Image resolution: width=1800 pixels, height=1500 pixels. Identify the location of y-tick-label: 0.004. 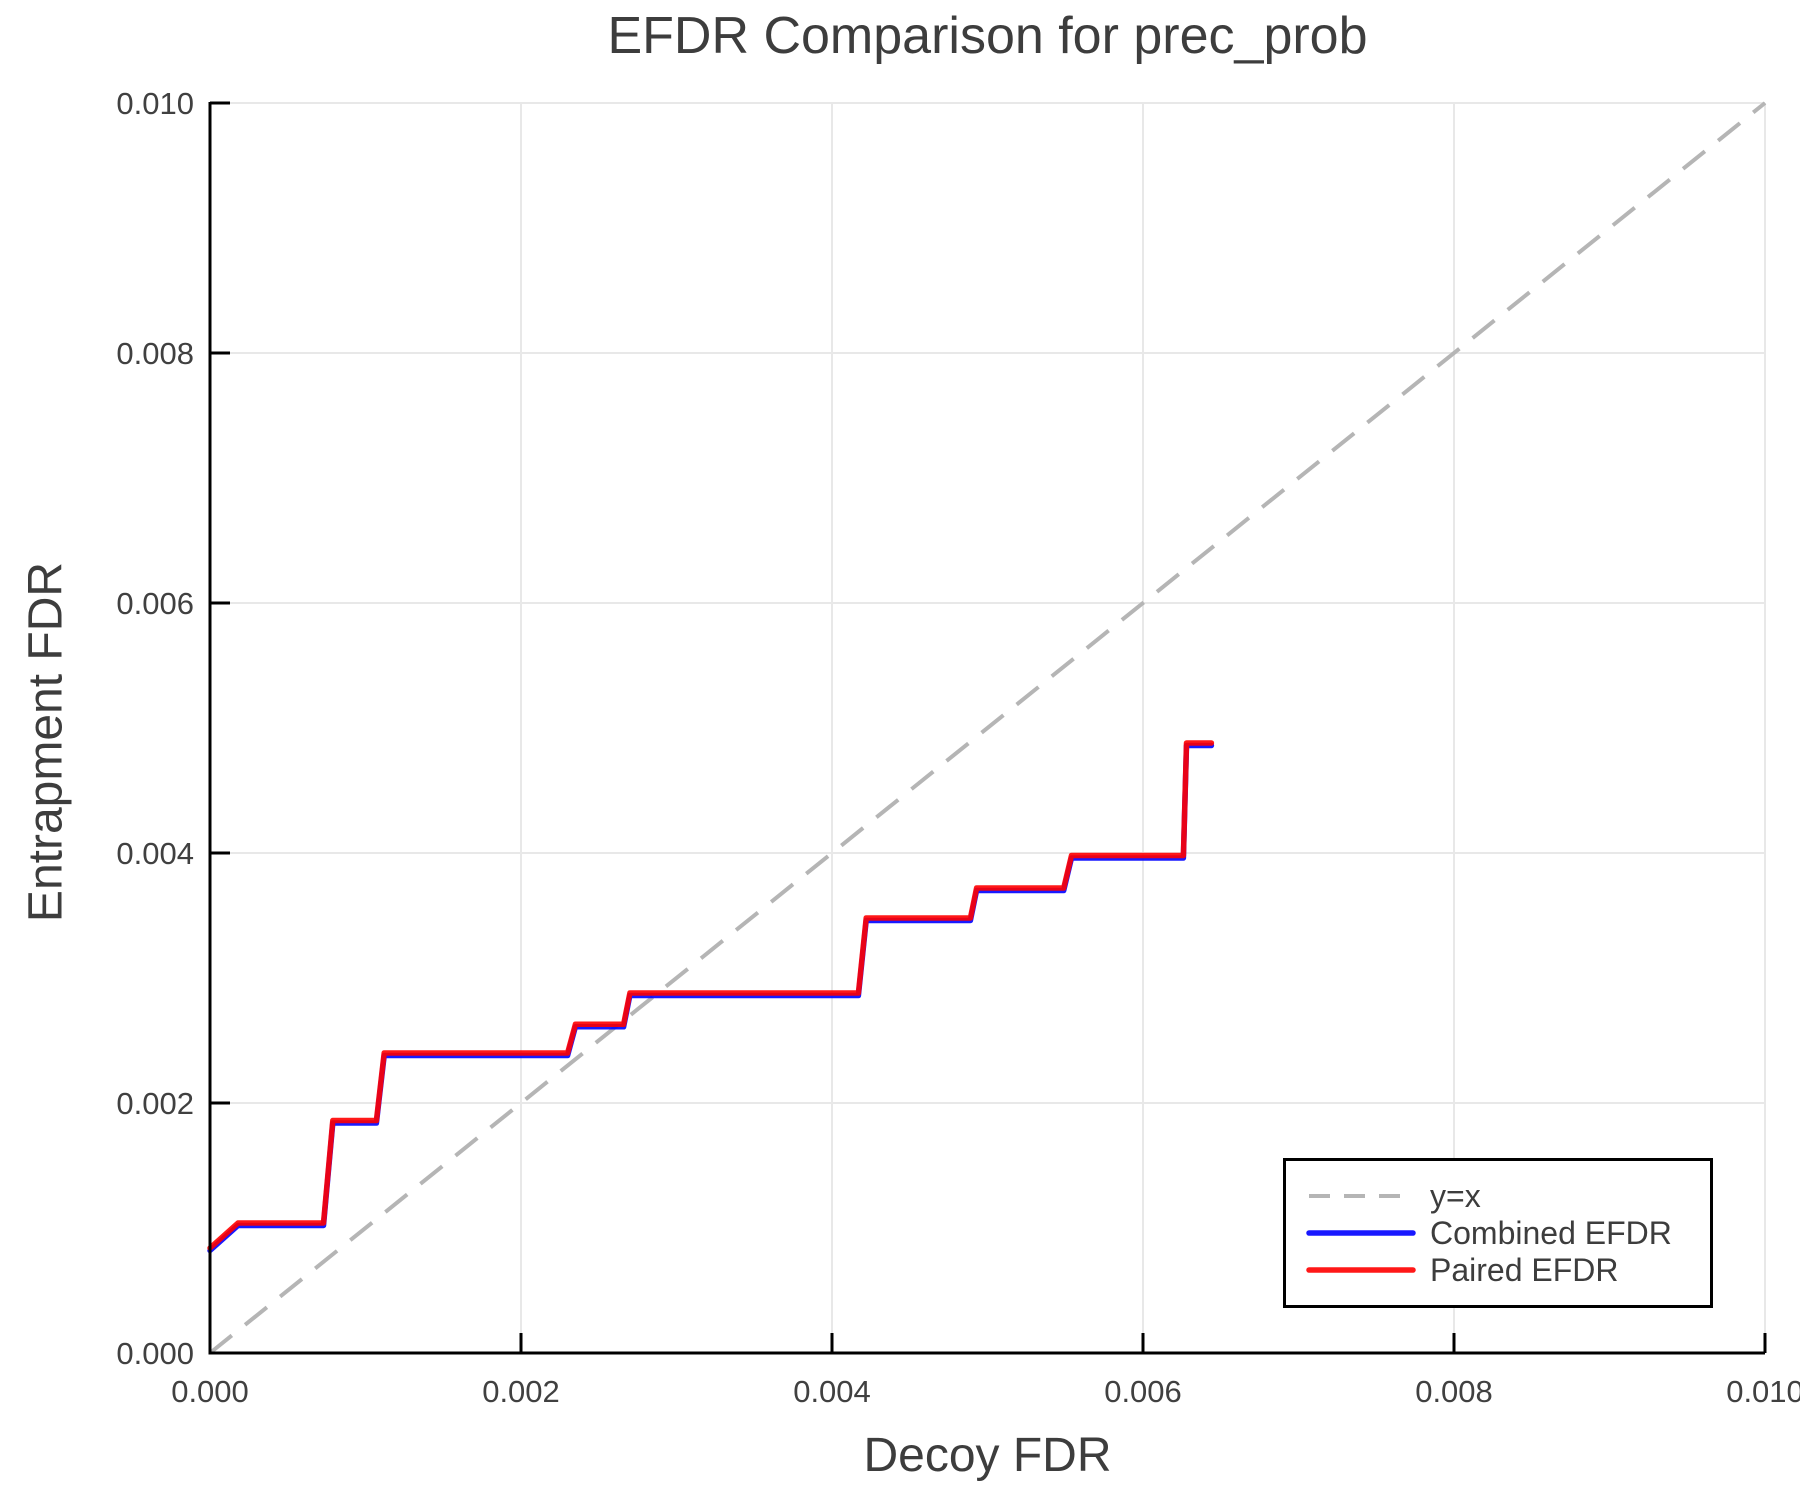
(155, 853).